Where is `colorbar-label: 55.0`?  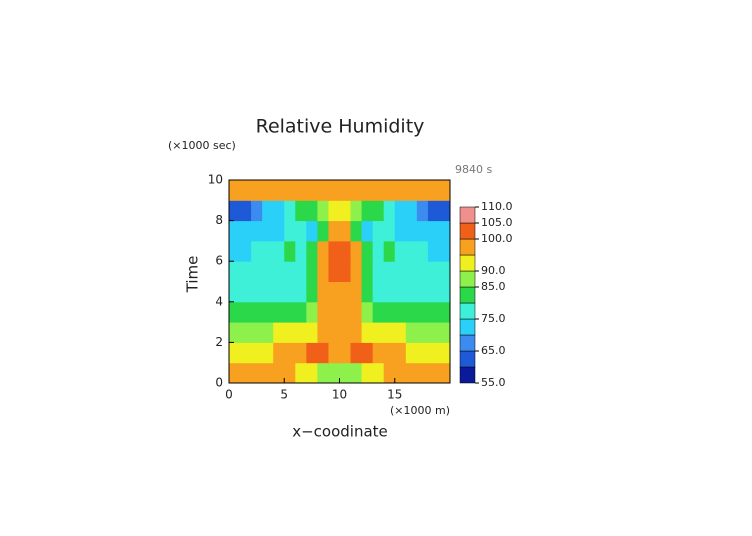
colorbar-label: 55.0 is located at coordinates (493, 382).